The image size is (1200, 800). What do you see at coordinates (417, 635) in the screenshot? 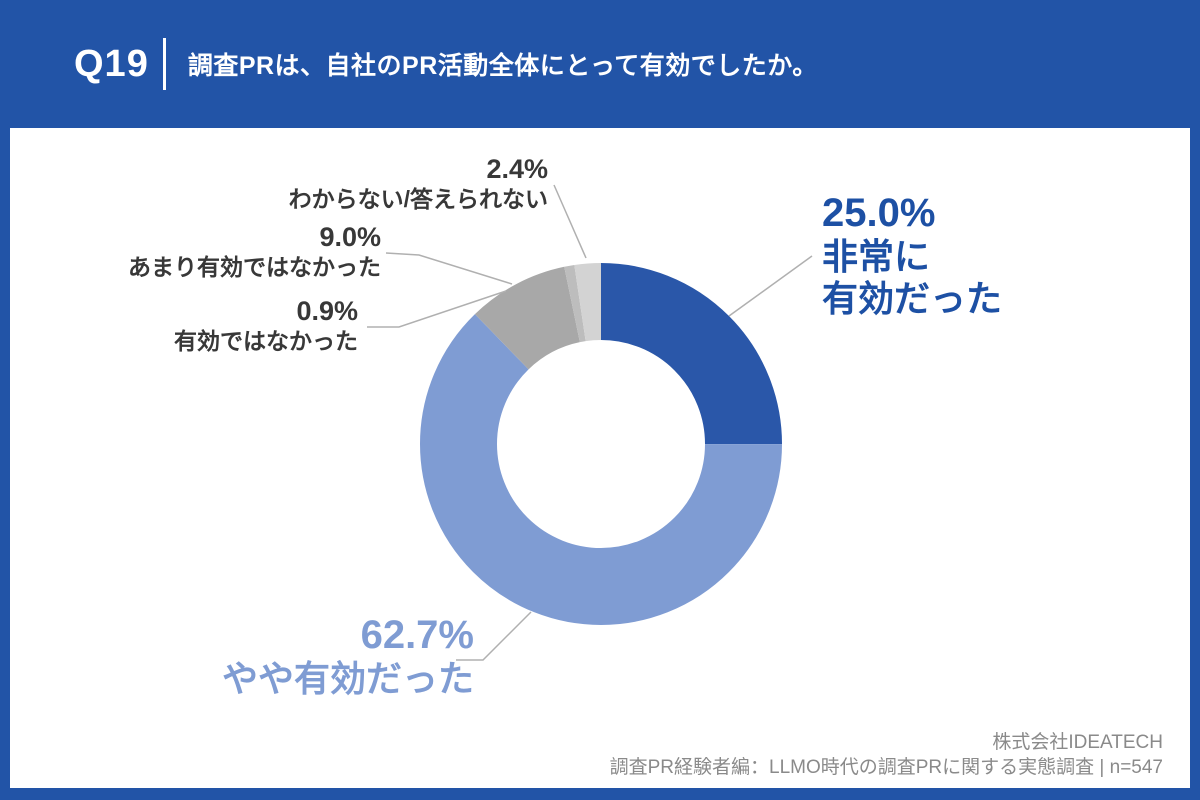
I see `somewhat-effective-percent: 62.7%` at bounding box center [417, 635].